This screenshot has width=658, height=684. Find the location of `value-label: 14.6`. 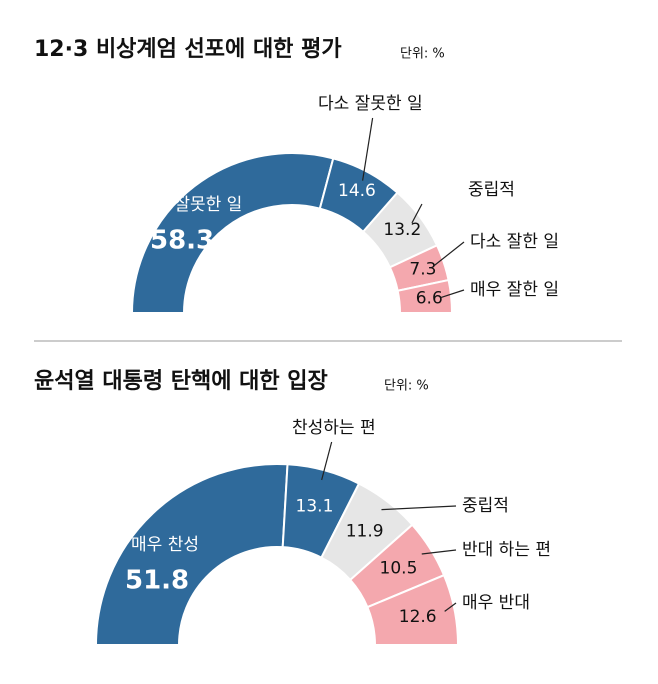

value-label: 14.6 is located at coordinates (357, 191).